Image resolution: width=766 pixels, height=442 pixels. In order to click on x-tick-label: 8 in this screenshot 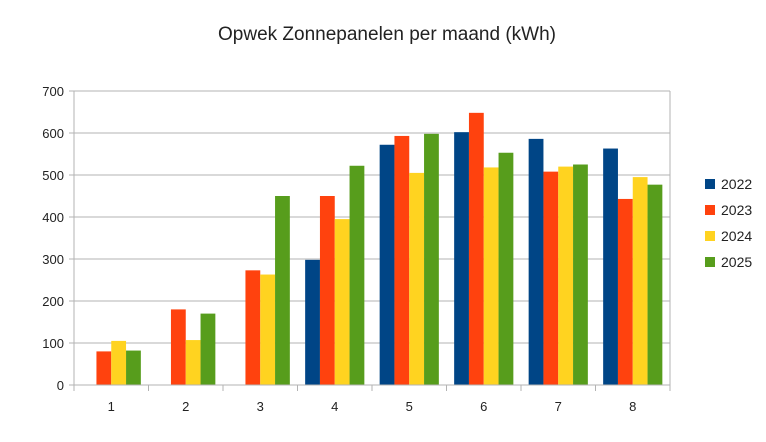, I will do `click(632, 406)`.